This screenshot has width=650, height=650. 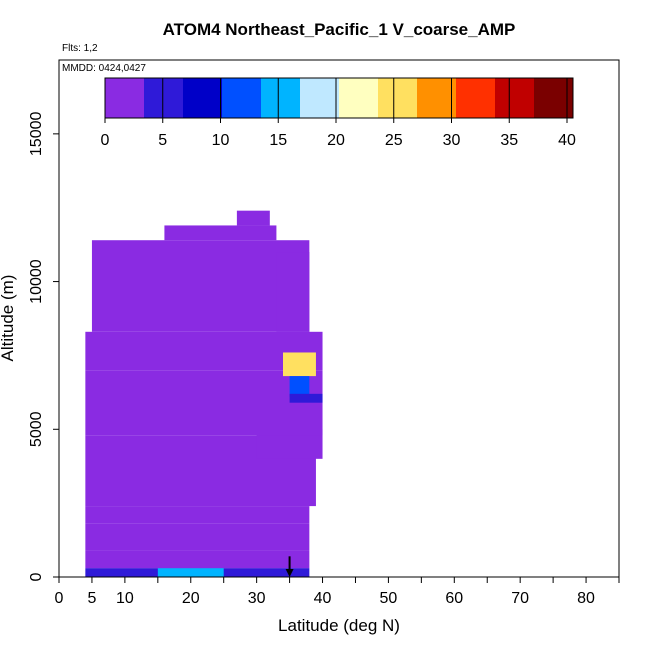 I want to click on colorbar-tick-label: 30, so click(x=452, y=140).